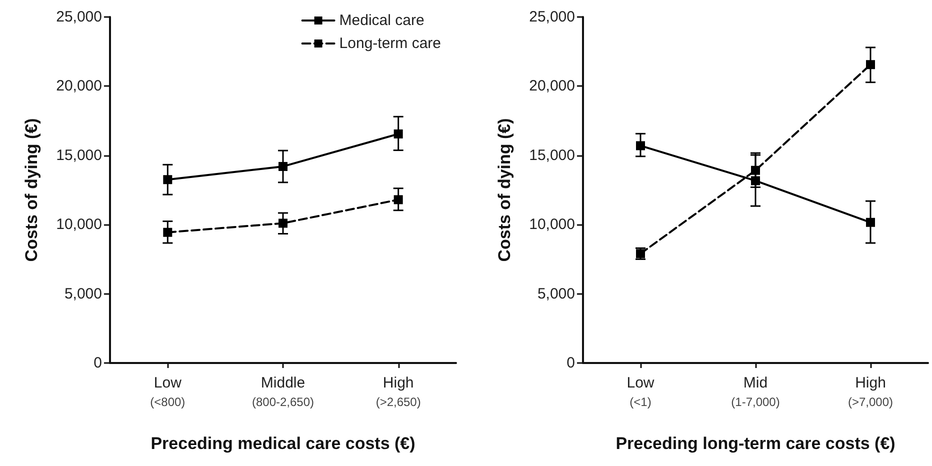  I want to click on x-tick-label: Mid (1-7,000), so click(755, 391).